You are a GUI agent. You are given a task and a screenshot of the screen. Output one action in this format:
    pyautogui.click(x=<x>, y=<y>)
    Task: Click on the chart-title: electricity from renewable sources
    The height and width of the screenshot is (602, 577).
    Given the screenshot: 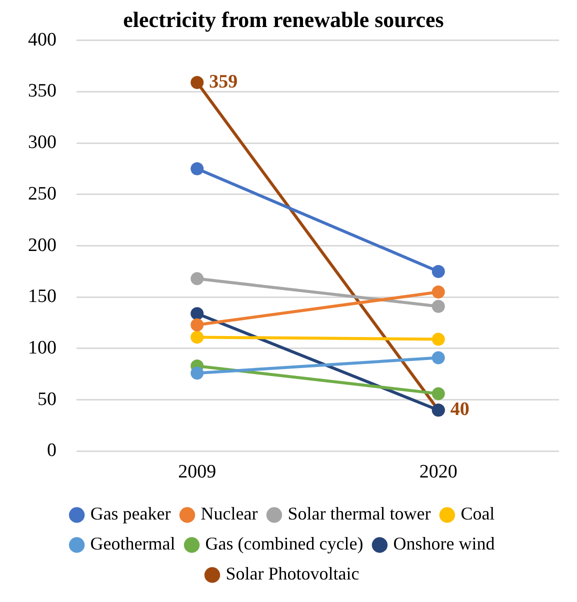 What is the action you would take?
    pyautogui.click(x=283, y=19)
    